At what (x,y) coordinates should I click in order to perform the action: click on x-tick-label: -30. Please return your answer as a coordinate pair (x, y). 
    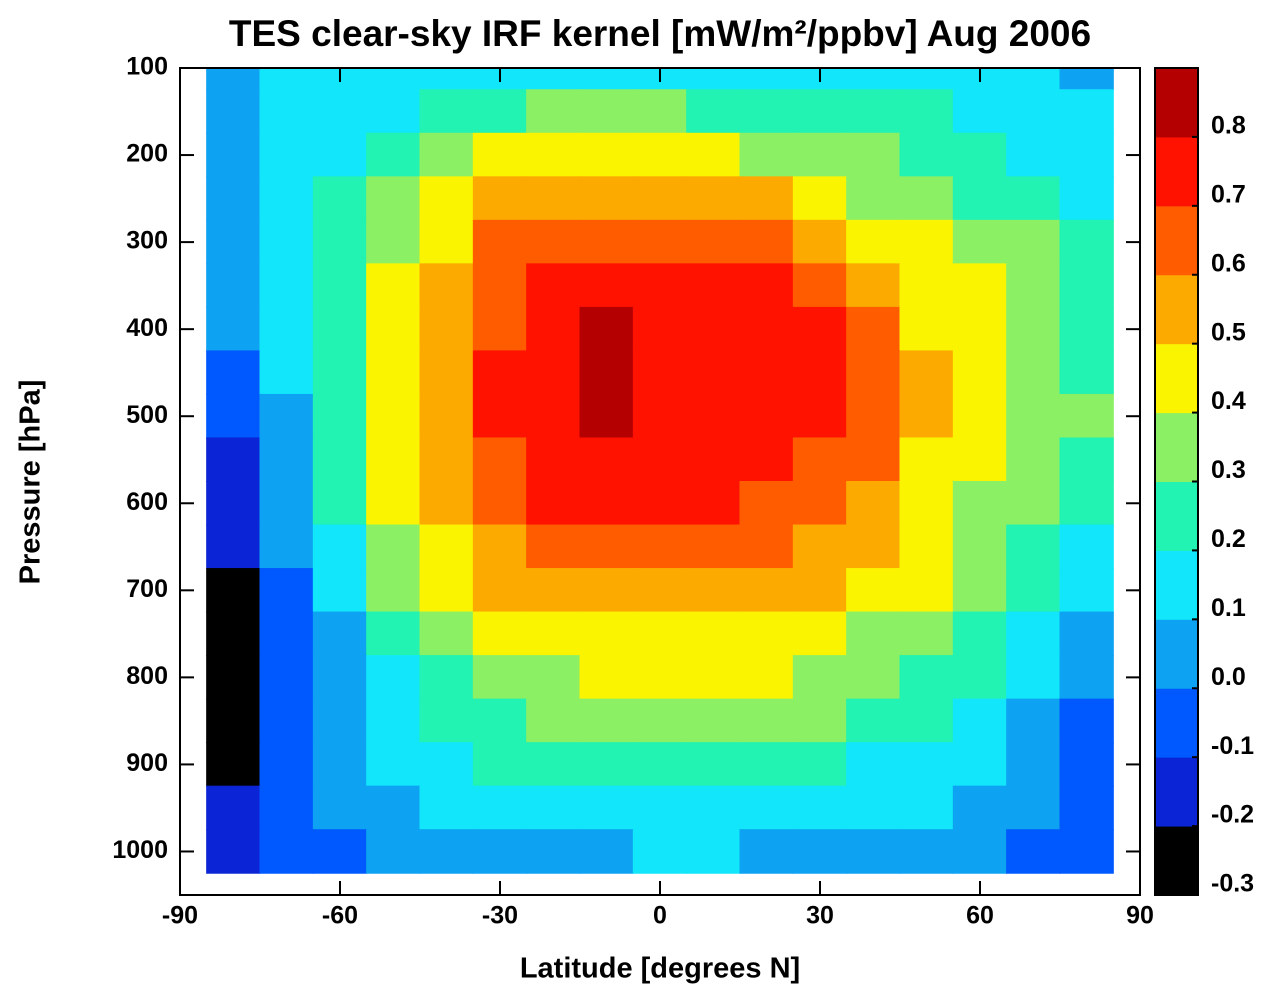
    Looking at the image, I should click on (500, 916).